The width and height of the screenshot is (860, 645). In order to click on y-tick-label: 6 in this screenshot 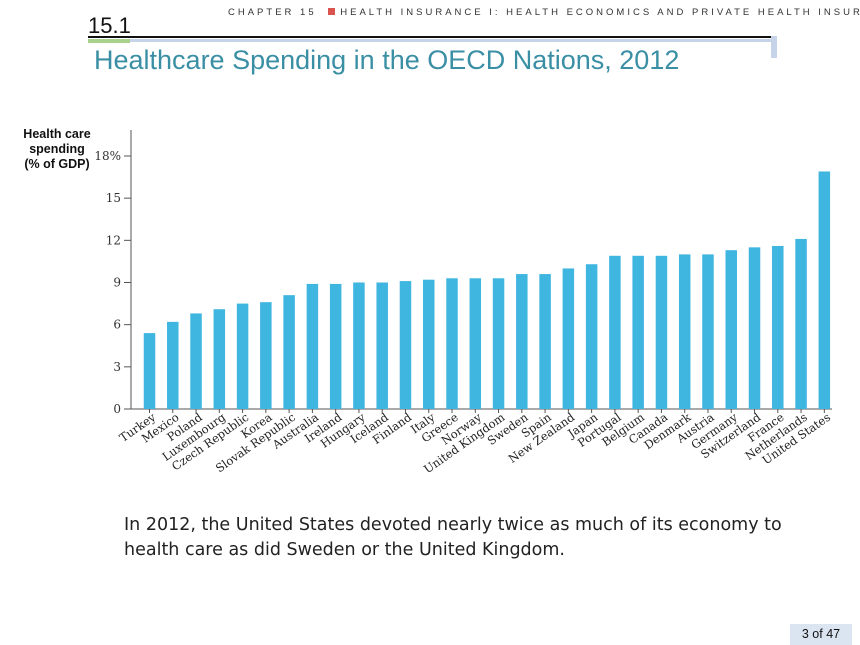, I will do `click(117, 325)`.